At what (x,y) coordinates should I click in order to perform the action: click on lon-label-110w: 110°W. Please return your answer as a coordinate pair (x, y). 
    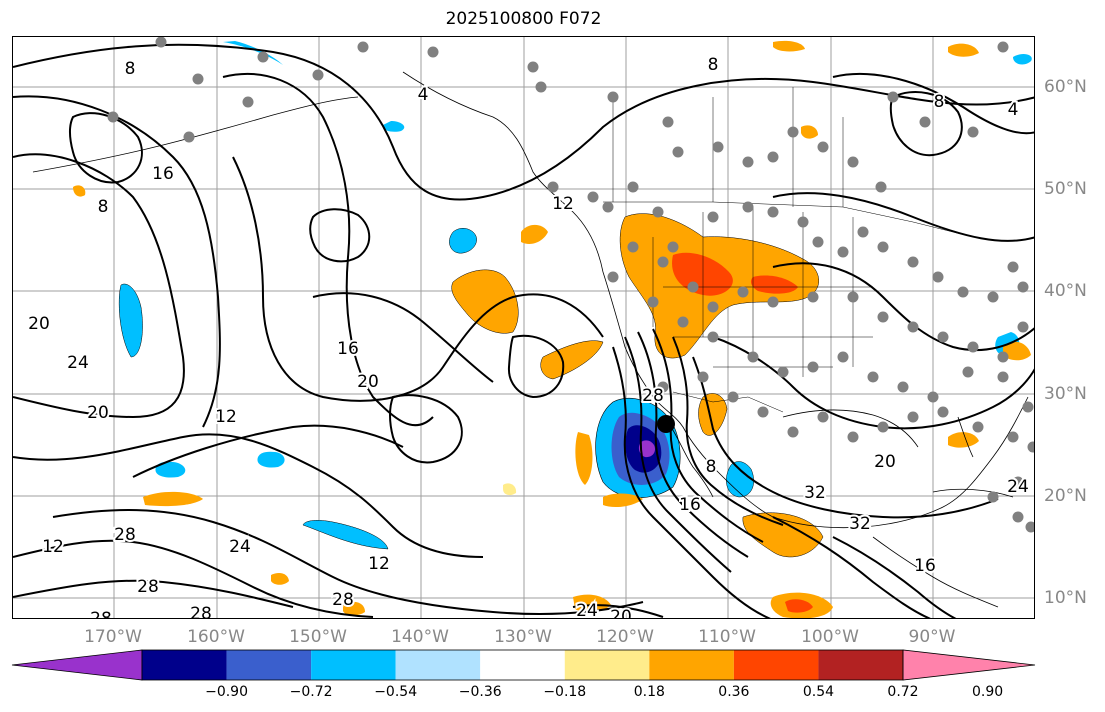
    Looking at the image, I should click on (727, 637).